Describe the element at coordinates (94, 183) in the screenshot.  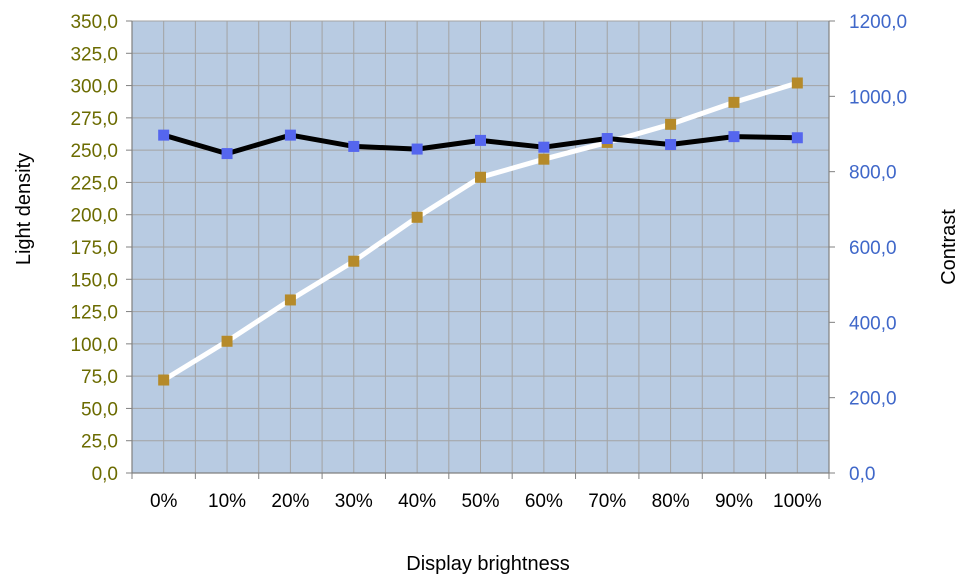
I see `left-tick-label: 225,0` at that location.